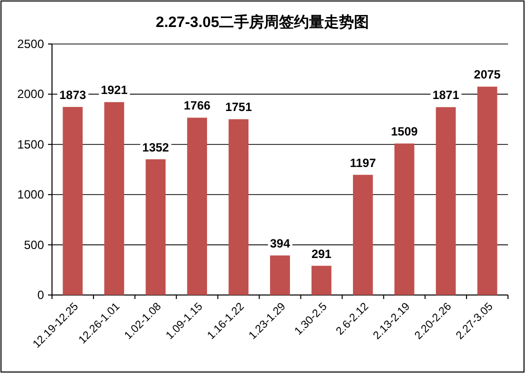 The image size is (525, 373). I want to click on y-tick-label: 2500, so click(30, 44).